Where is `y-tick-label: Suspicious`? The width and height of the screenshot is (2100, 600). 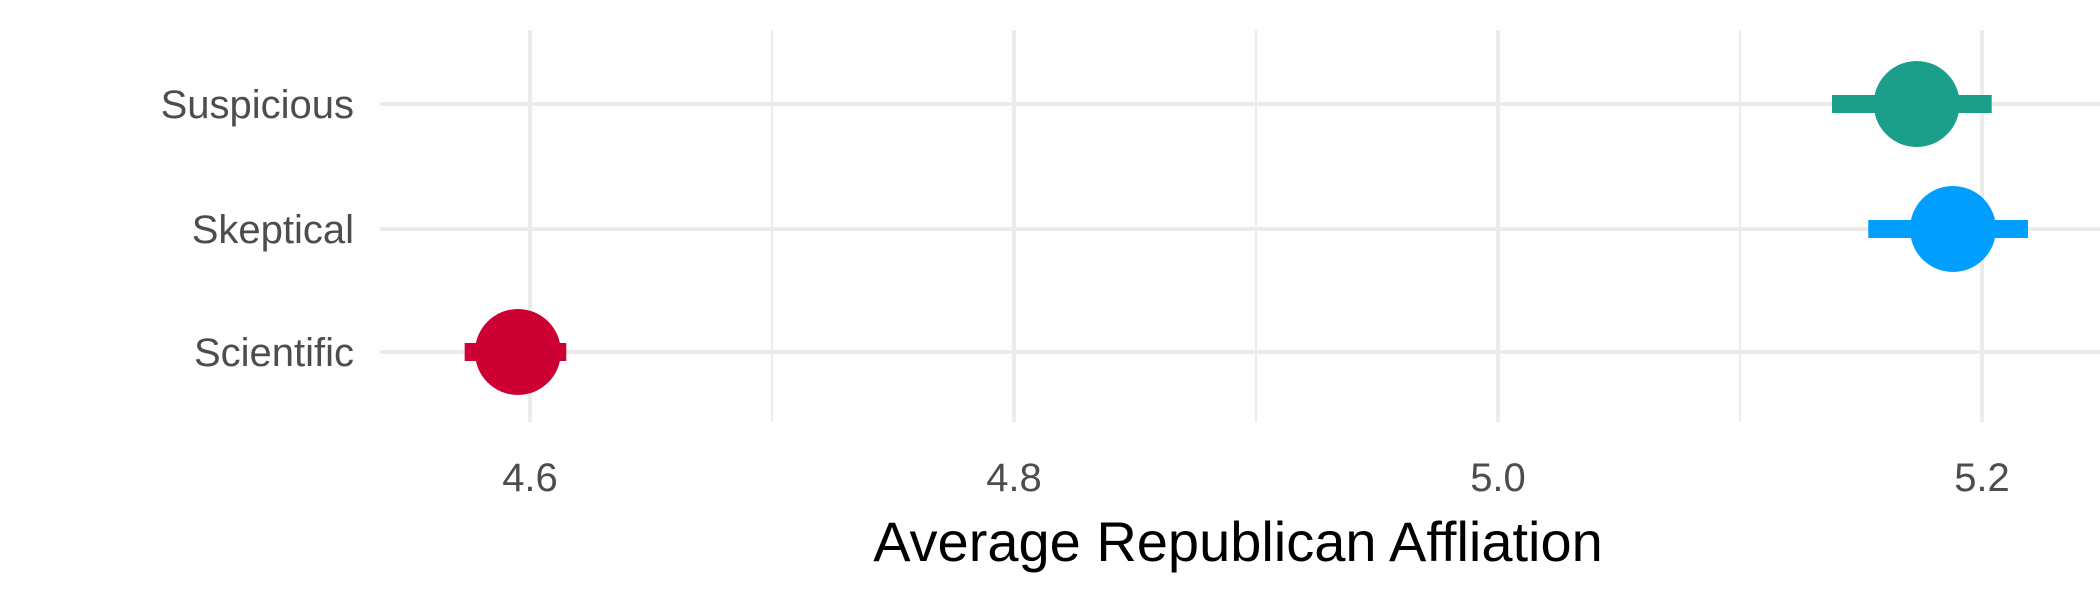 y-tick-label: Suspicious is located at coordinates (257, 105).